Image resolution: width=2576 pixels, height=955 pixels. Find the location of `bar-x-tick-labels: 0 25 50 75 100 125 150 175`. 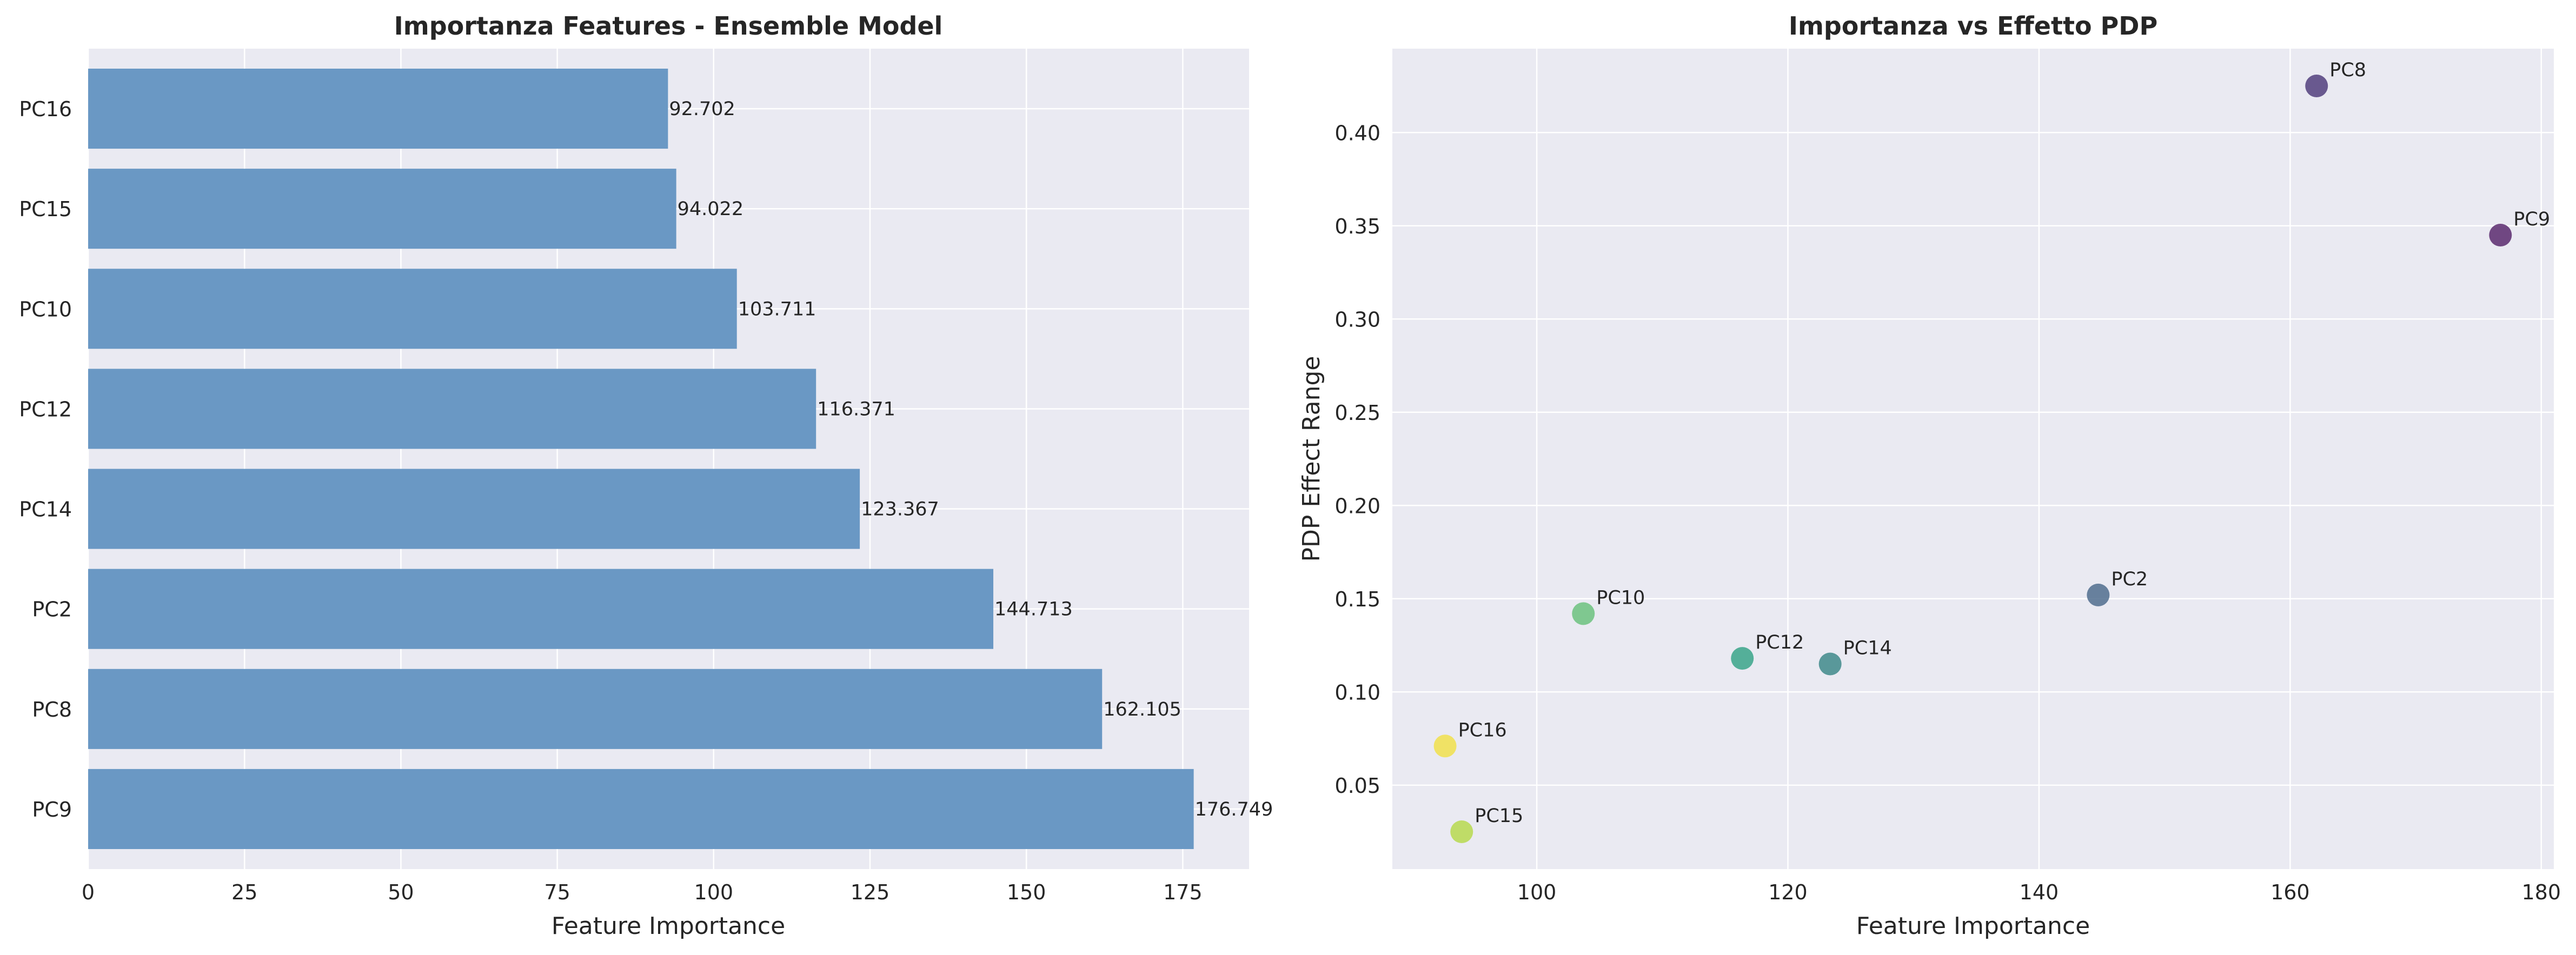

bar-x-tick-labels: 0 25 50 75 100 125 150 175 is located at coordinates (643, 892).